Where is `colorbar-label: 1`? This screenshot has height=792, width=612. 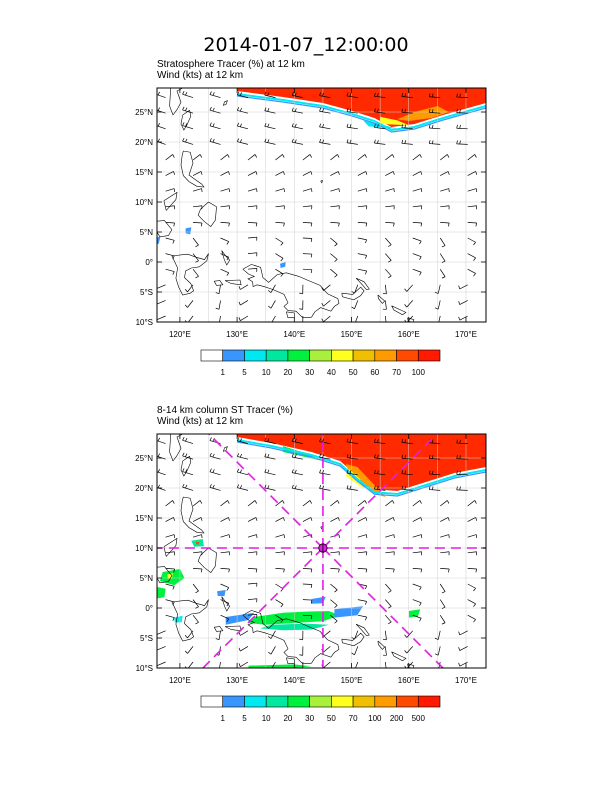 colorbar-label: 1 is located at coordinates (223, 718).